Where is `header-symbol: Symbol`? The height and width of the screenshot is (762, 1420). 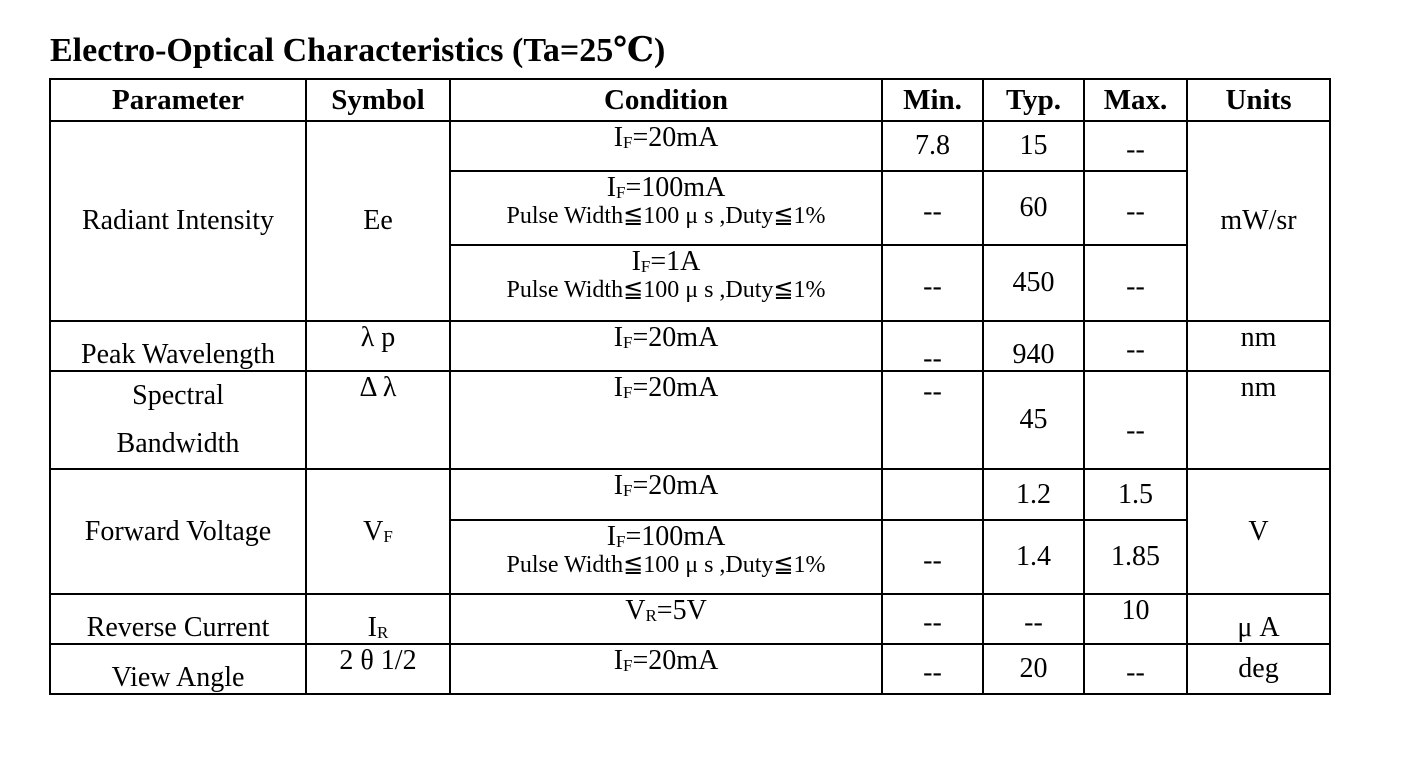
header-symbol: Symbol is located at coordinates (378, 100).